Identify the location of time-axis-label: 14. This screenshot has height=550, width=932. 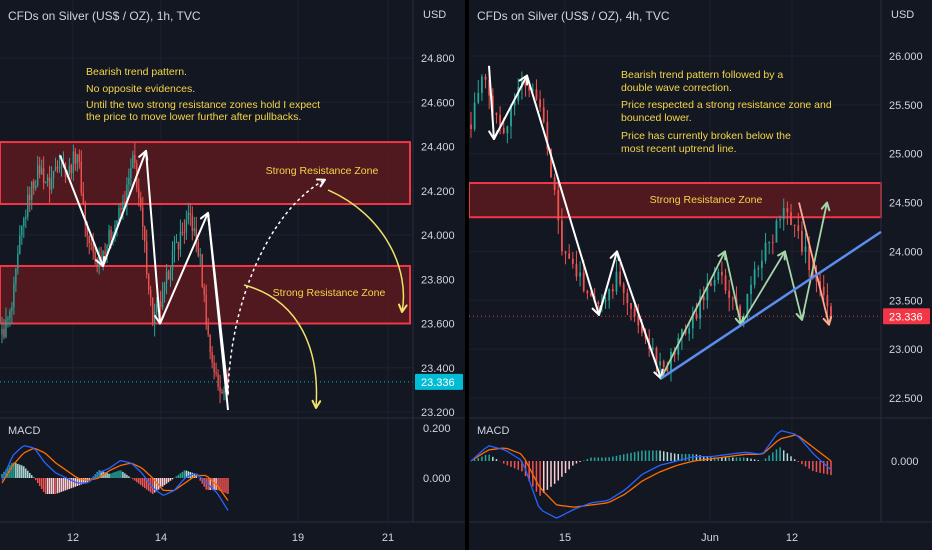
(161, 538).